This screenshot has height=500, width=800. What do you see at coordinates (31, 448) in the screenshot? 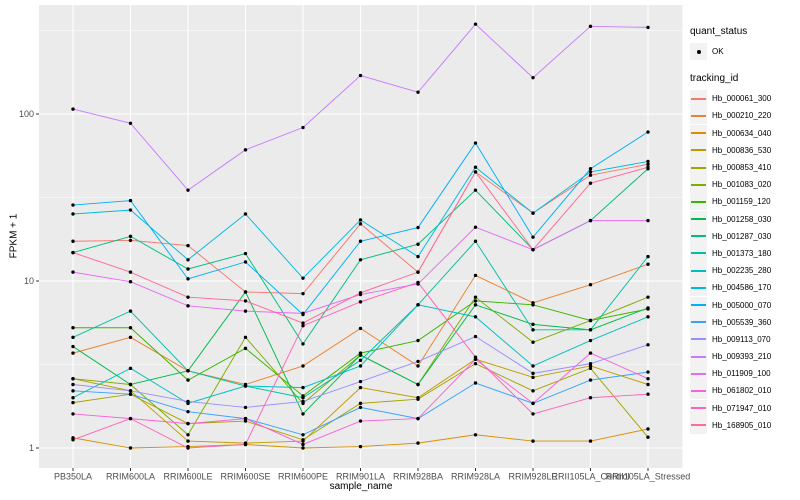
I see `y-tick-label: 1` at bounding box center [31, 448].